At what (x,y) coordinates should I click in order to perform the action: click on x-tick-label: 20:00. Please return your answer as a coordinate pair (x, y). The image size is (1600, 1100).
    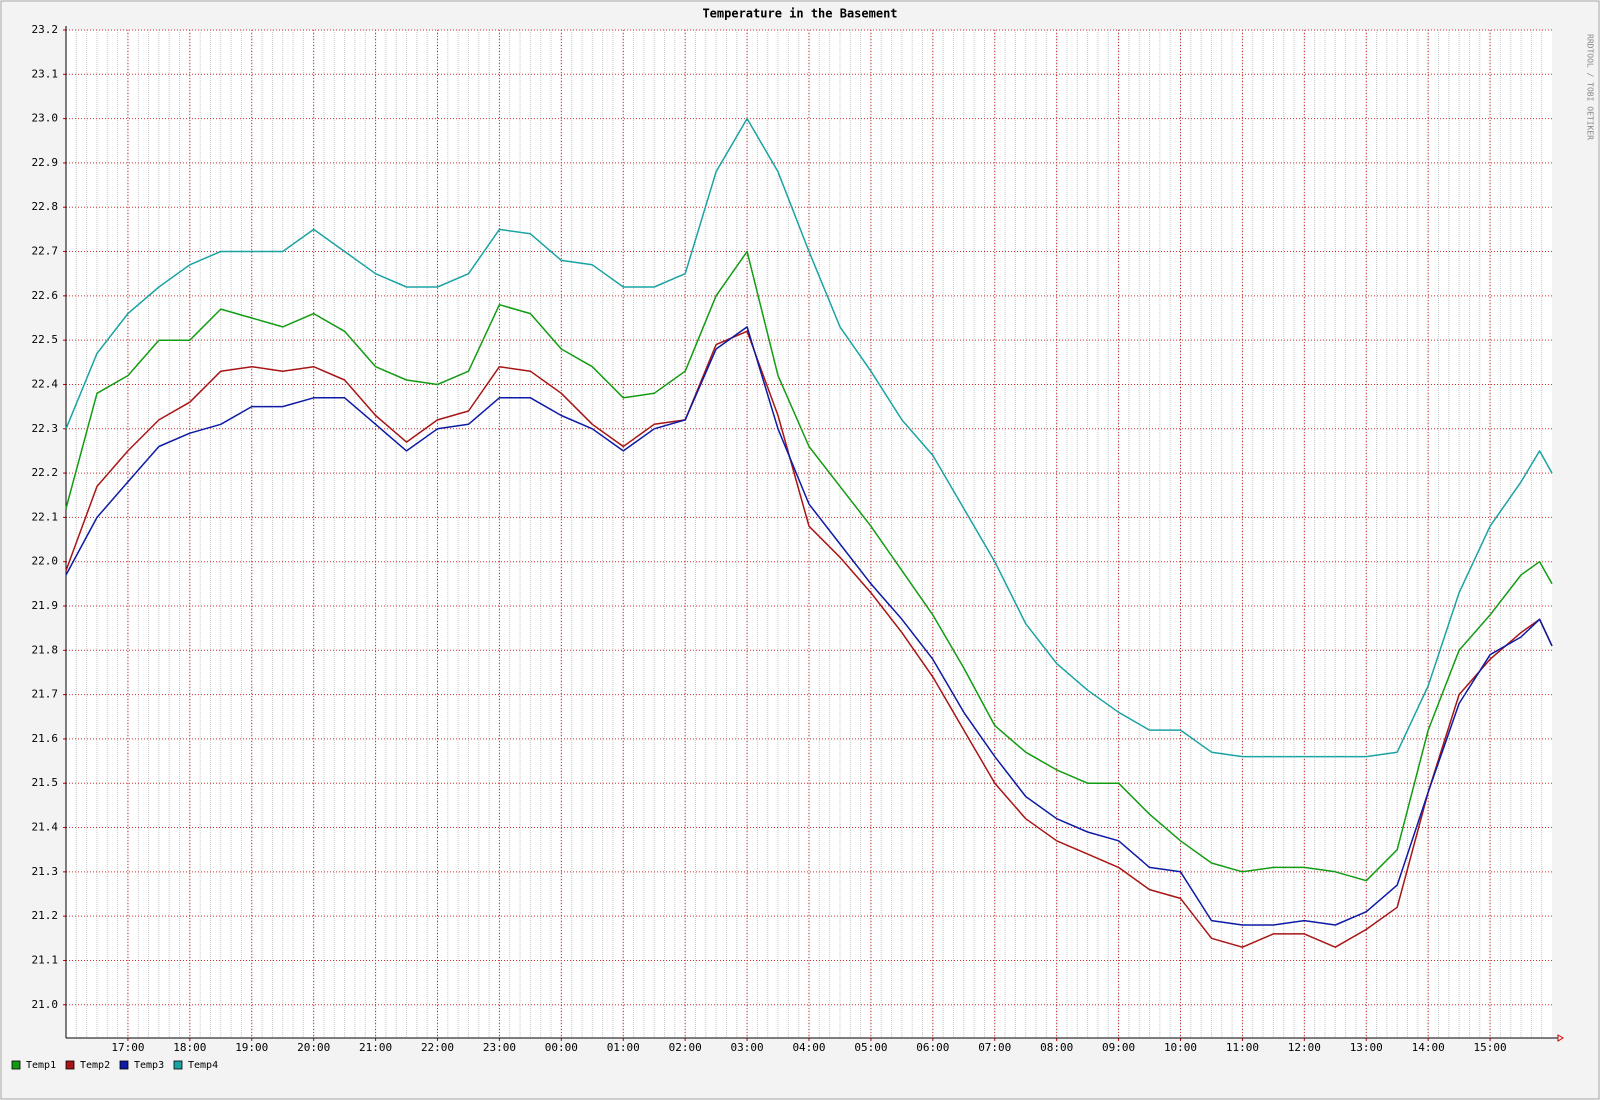
    Looking at the image, I should click on (313, 1047).